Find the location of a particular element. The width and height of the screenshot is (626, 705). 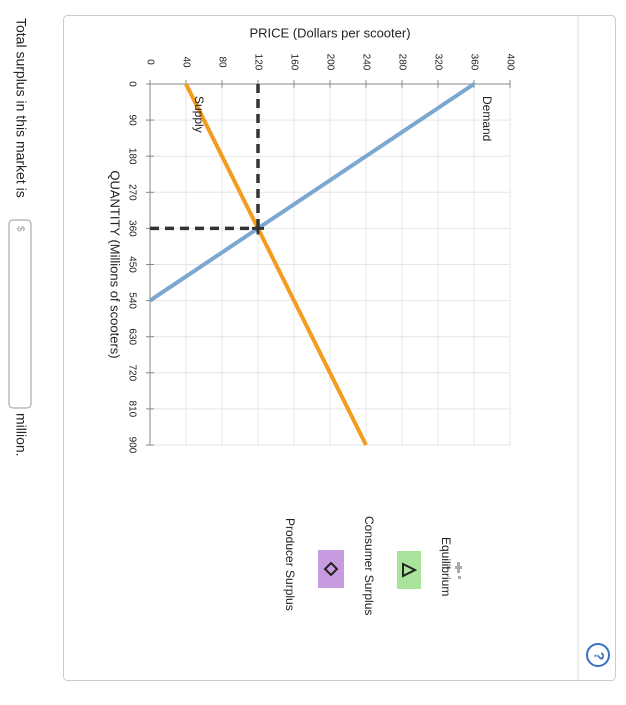

help-button is located at coordinates (598, 655).